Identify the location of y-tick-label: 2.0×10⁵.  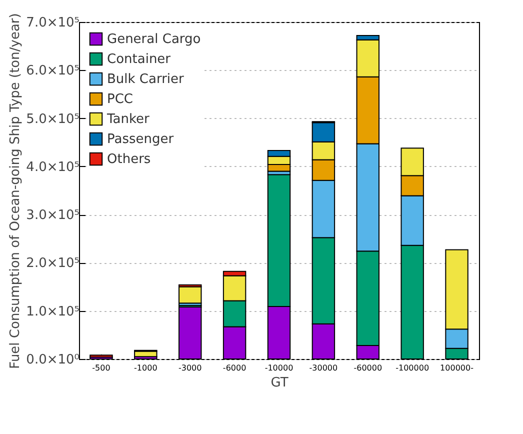
(53, 264).